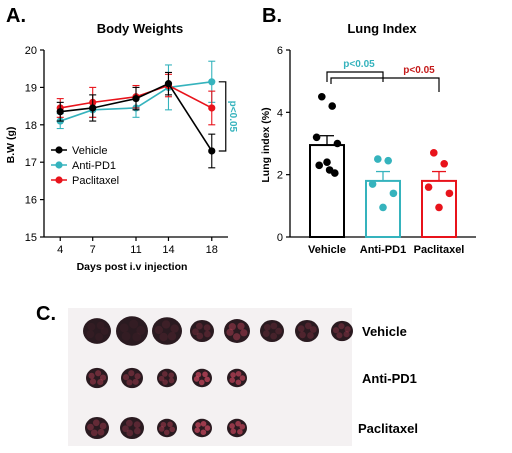  What do you see at coordinates (388, 428) in the screenshot?
I see `lung-row-label: Paclitaxel` at bounding box center [388, 428].